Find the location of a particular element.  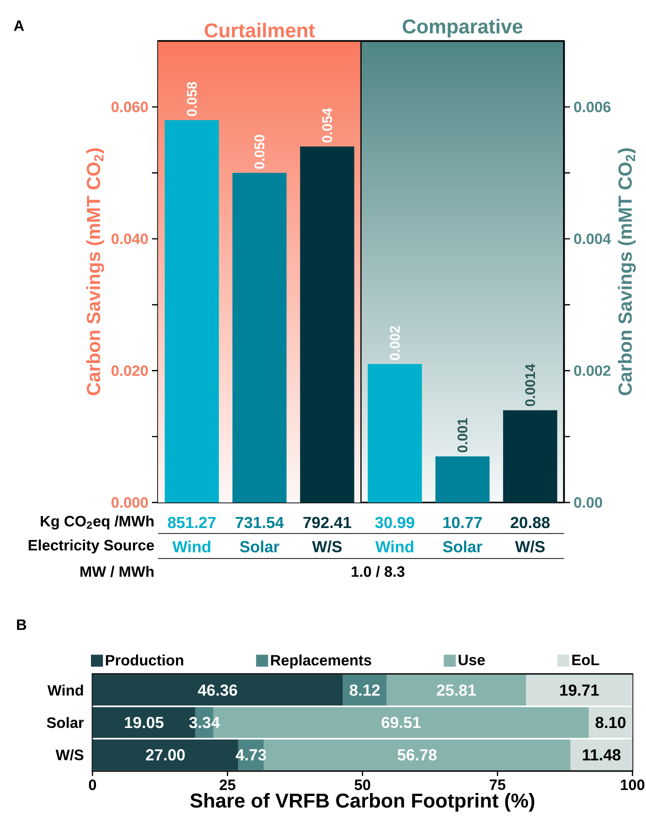

data-label: 4.73 is located at coordinates (251, 754).